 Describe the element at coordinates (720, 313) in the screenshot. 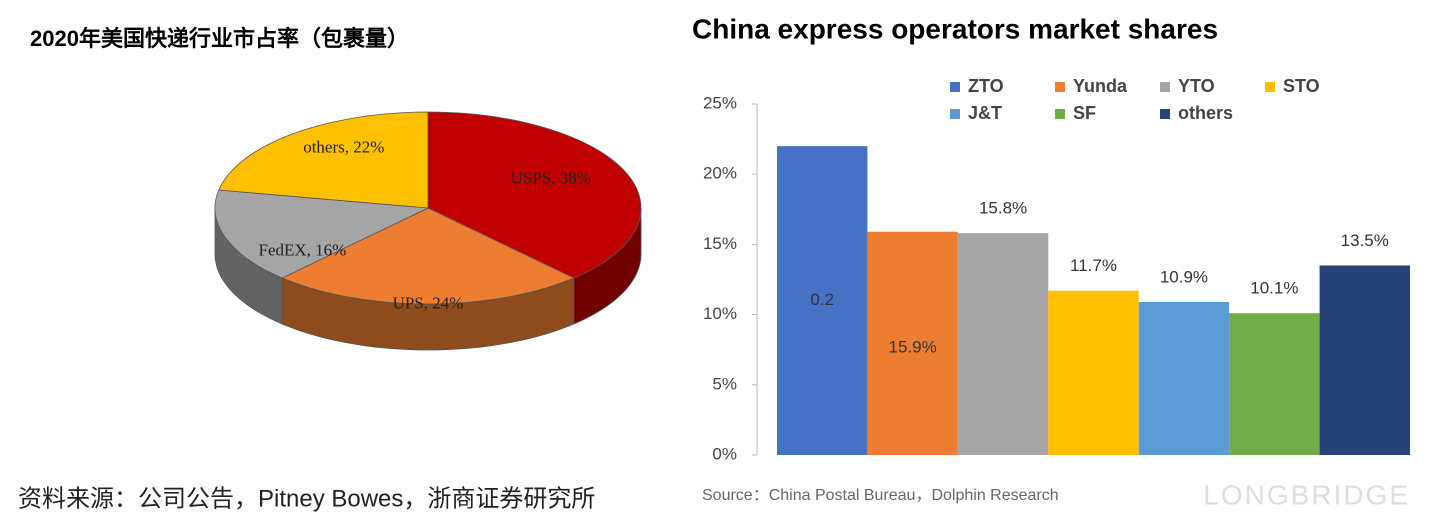

I see `y-tick-label: 10%` at that location.